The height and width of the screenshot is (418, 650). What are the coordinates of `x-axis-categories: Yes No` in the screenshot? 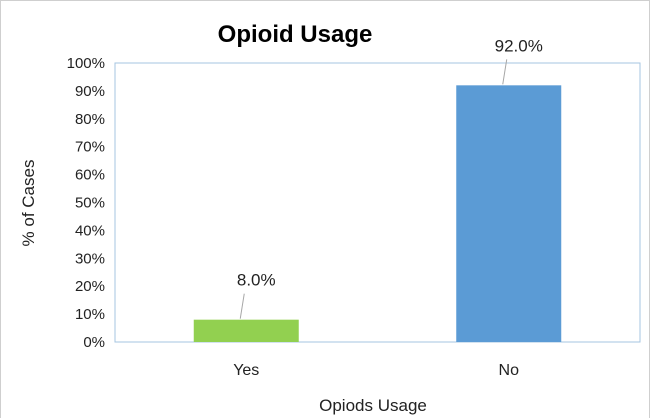 It's located at (376, 370).